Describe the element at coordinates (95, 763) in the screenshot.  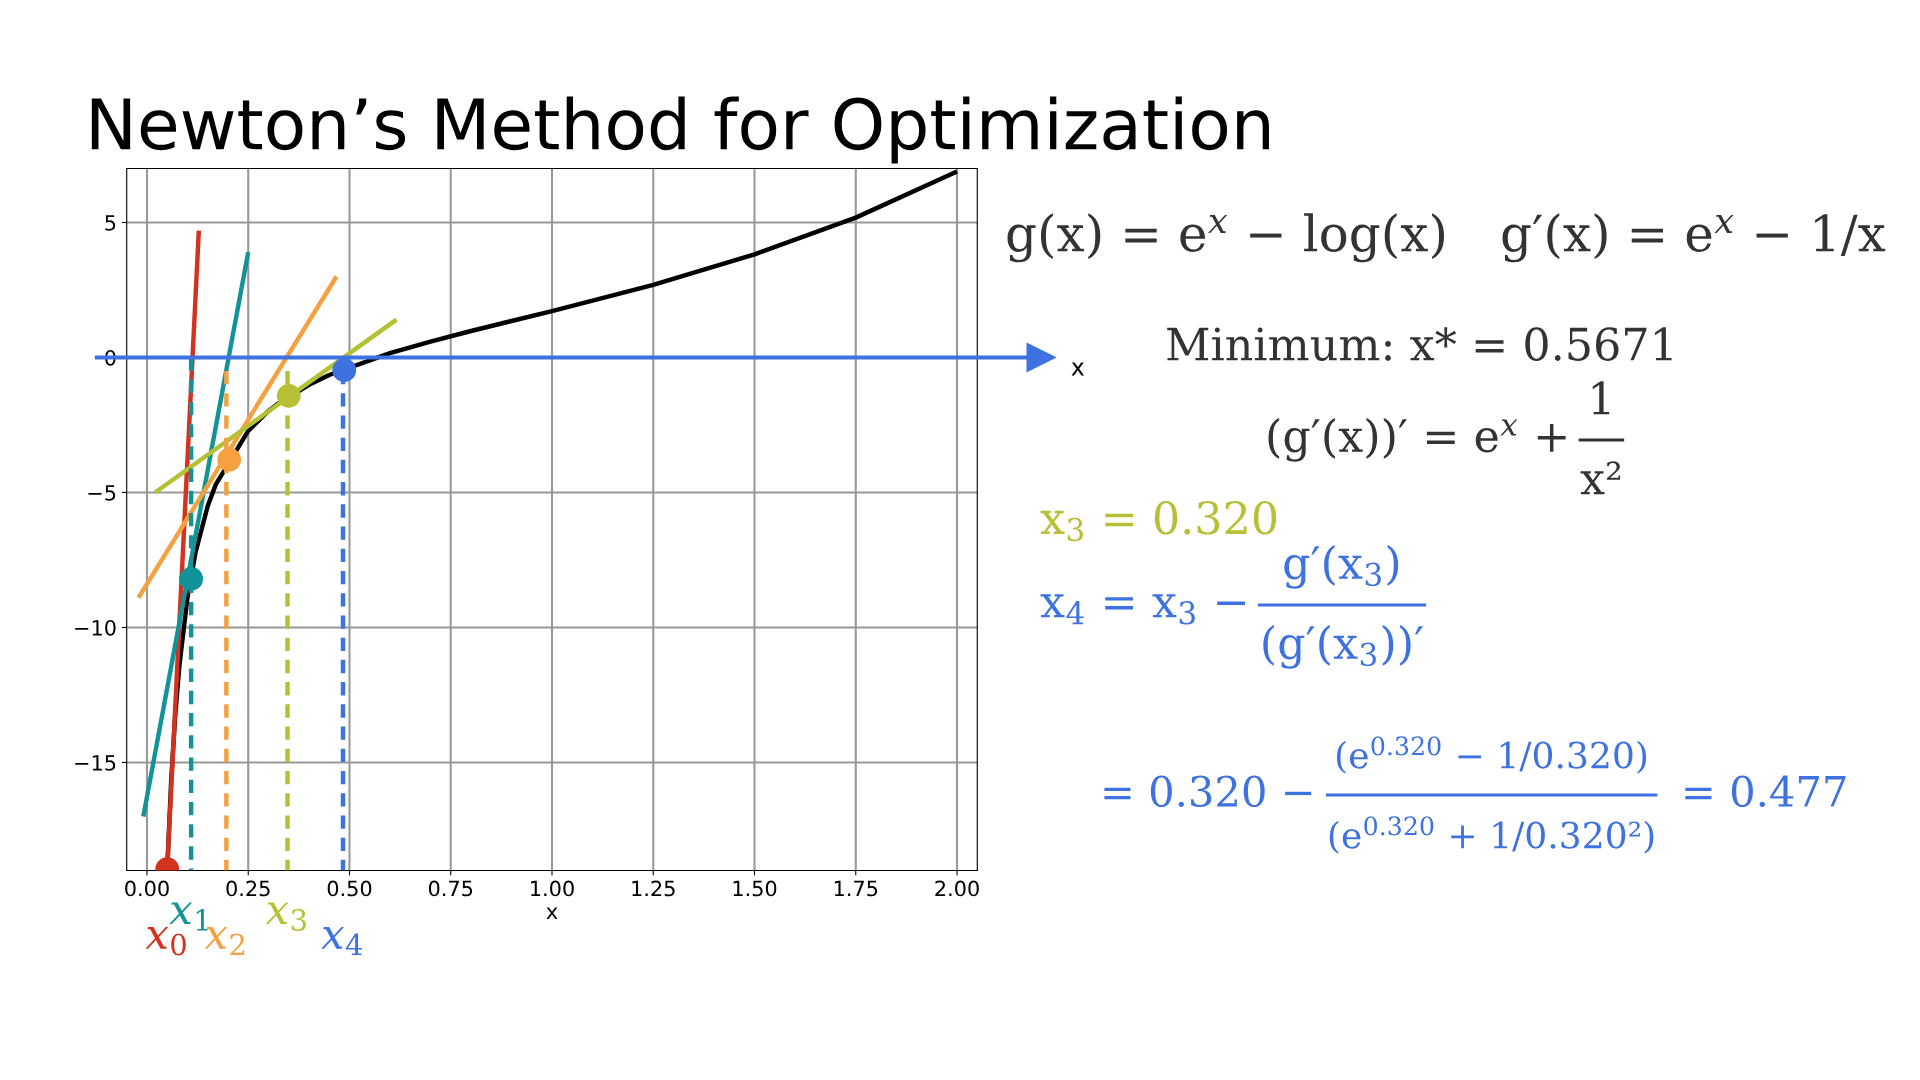
I see `y-tick-label: −15` at that location.